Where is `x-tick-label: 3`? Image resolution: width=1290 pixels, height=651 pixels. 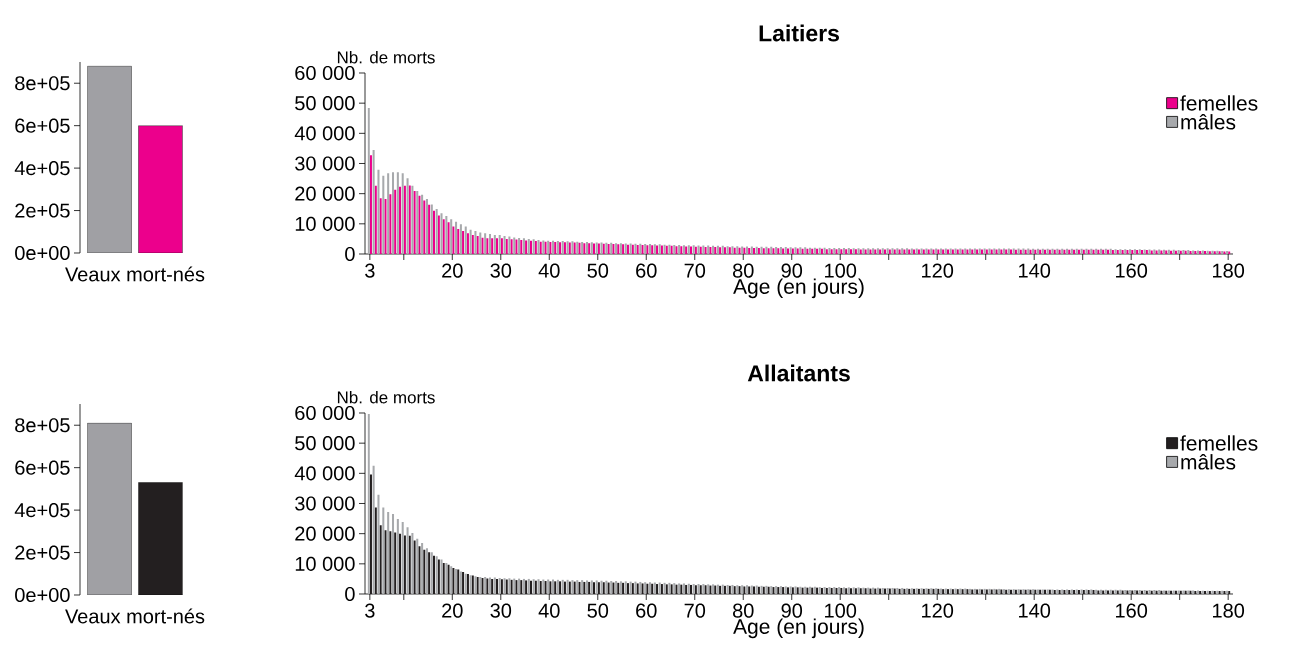 x-tick-label: 3 is located at coordinates (370, 270).